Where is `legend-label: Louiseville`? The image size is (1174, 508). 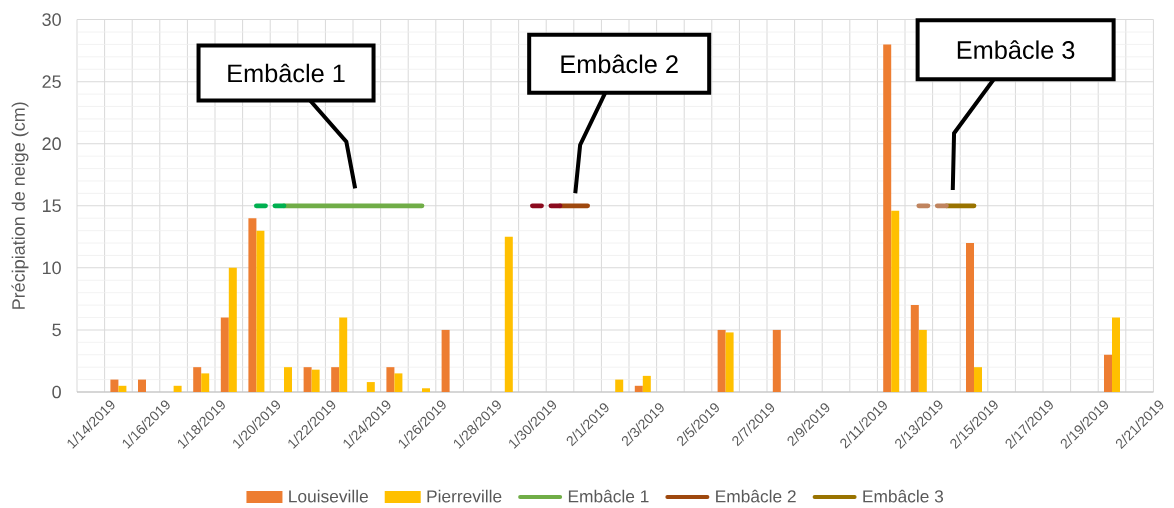 legend-label: Louiseville is located at coordinates (328, 496).